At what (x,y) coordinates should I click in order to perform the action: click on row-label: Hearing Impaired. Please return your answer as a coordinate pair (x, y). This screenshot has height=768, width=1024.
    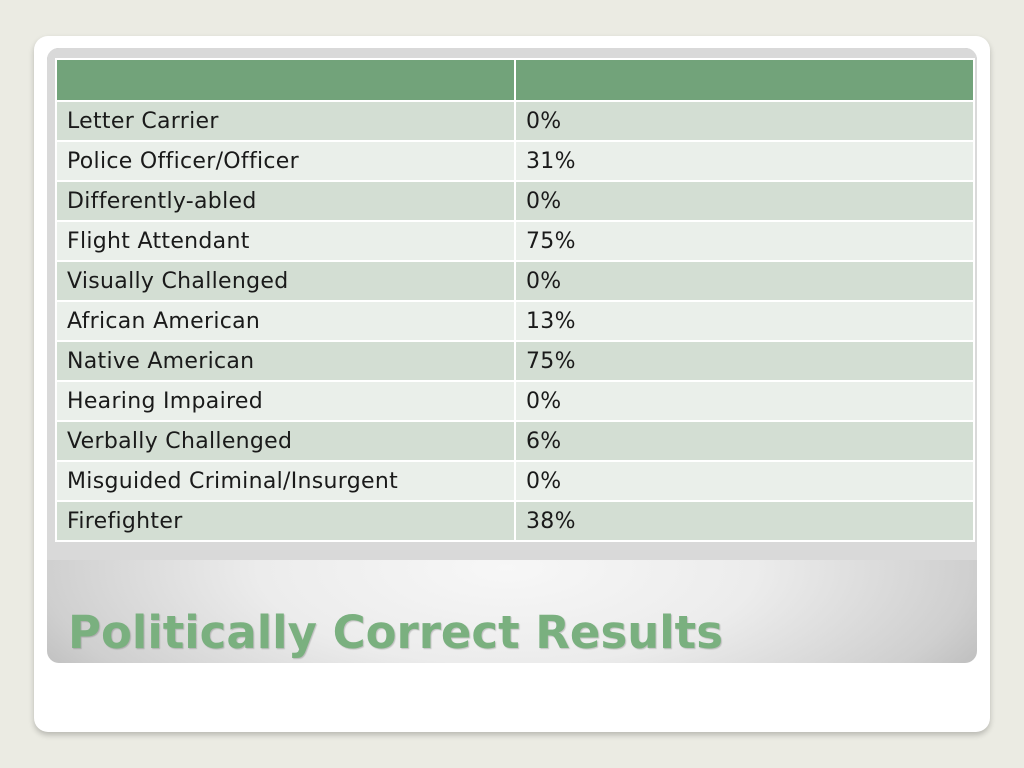
    Looking at the image, I should click on (285, 401).